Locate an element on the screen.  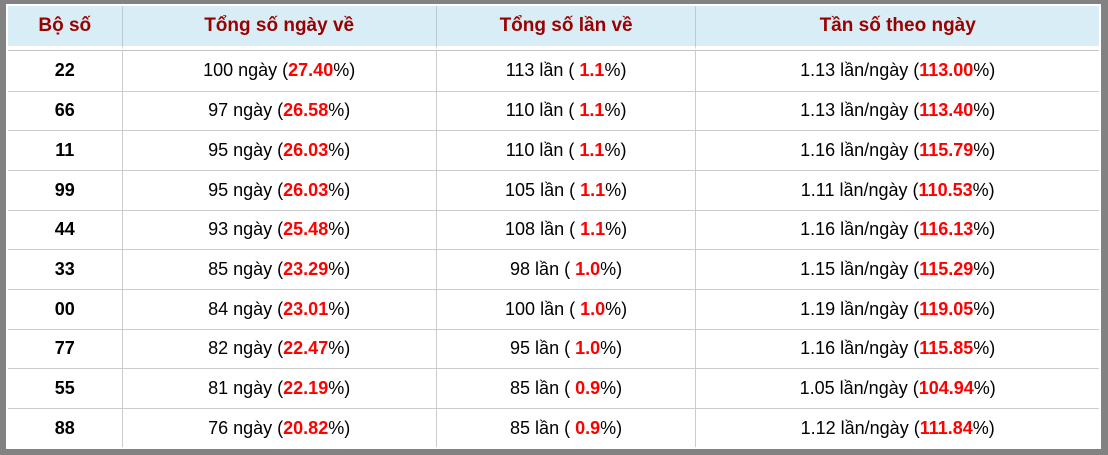
freq-cell: 1.13 lần/ngày (113.40%) is located at coordinates (897, 111).